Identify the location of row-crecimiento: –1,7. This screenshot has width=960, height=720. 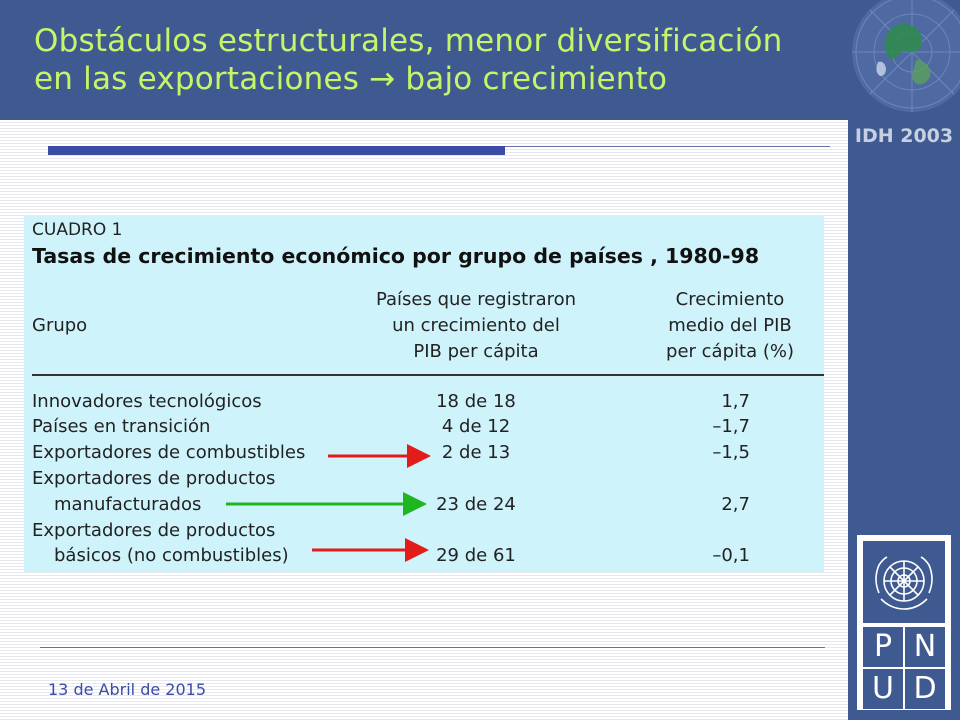
(731, 426).